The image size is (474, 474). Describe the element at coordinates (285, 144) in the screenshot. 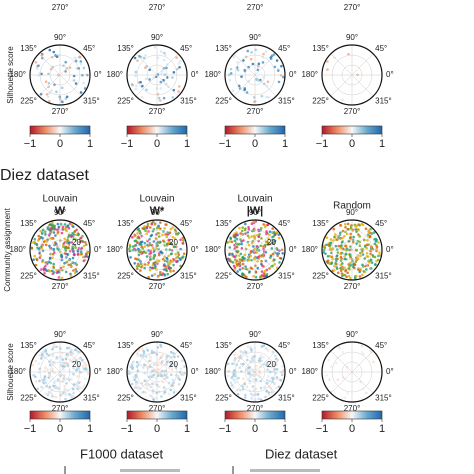

I see `colorbar-tick-label: 1` at that location.